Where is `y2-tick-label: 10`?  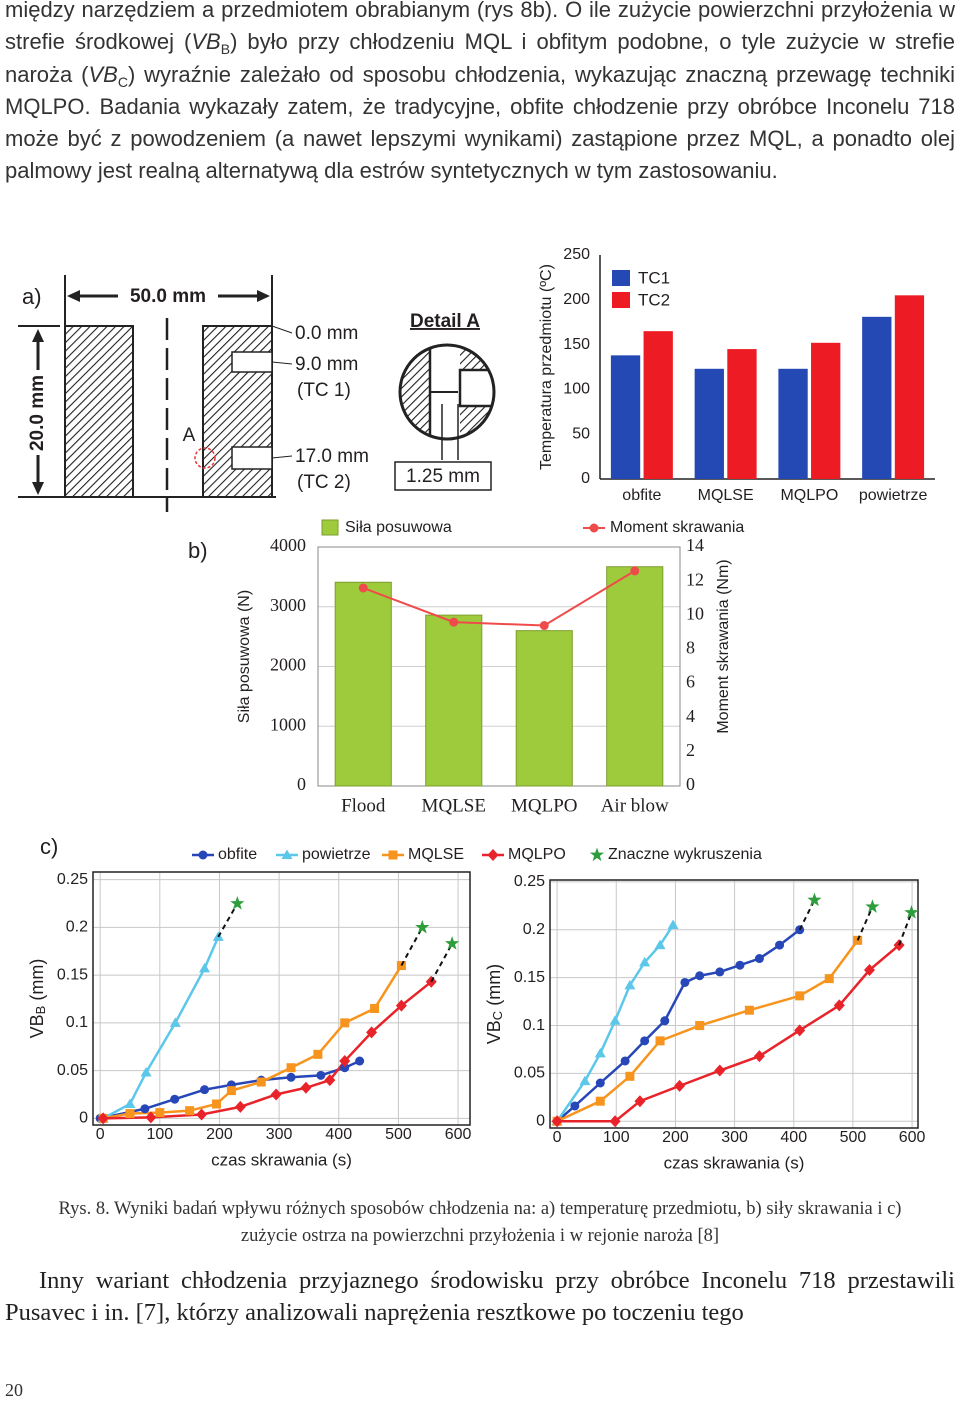
y2-tick-label: 10 is located at coordinates (695, 613).